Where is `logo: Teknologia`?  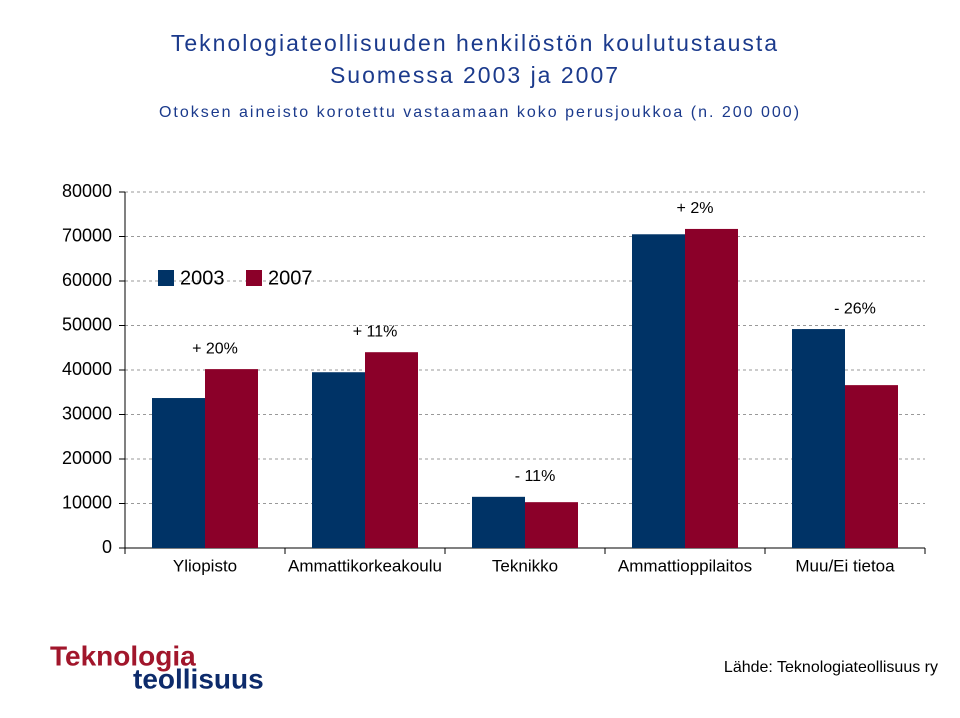 logo: Teknologia is located at coordinates (123, 655).